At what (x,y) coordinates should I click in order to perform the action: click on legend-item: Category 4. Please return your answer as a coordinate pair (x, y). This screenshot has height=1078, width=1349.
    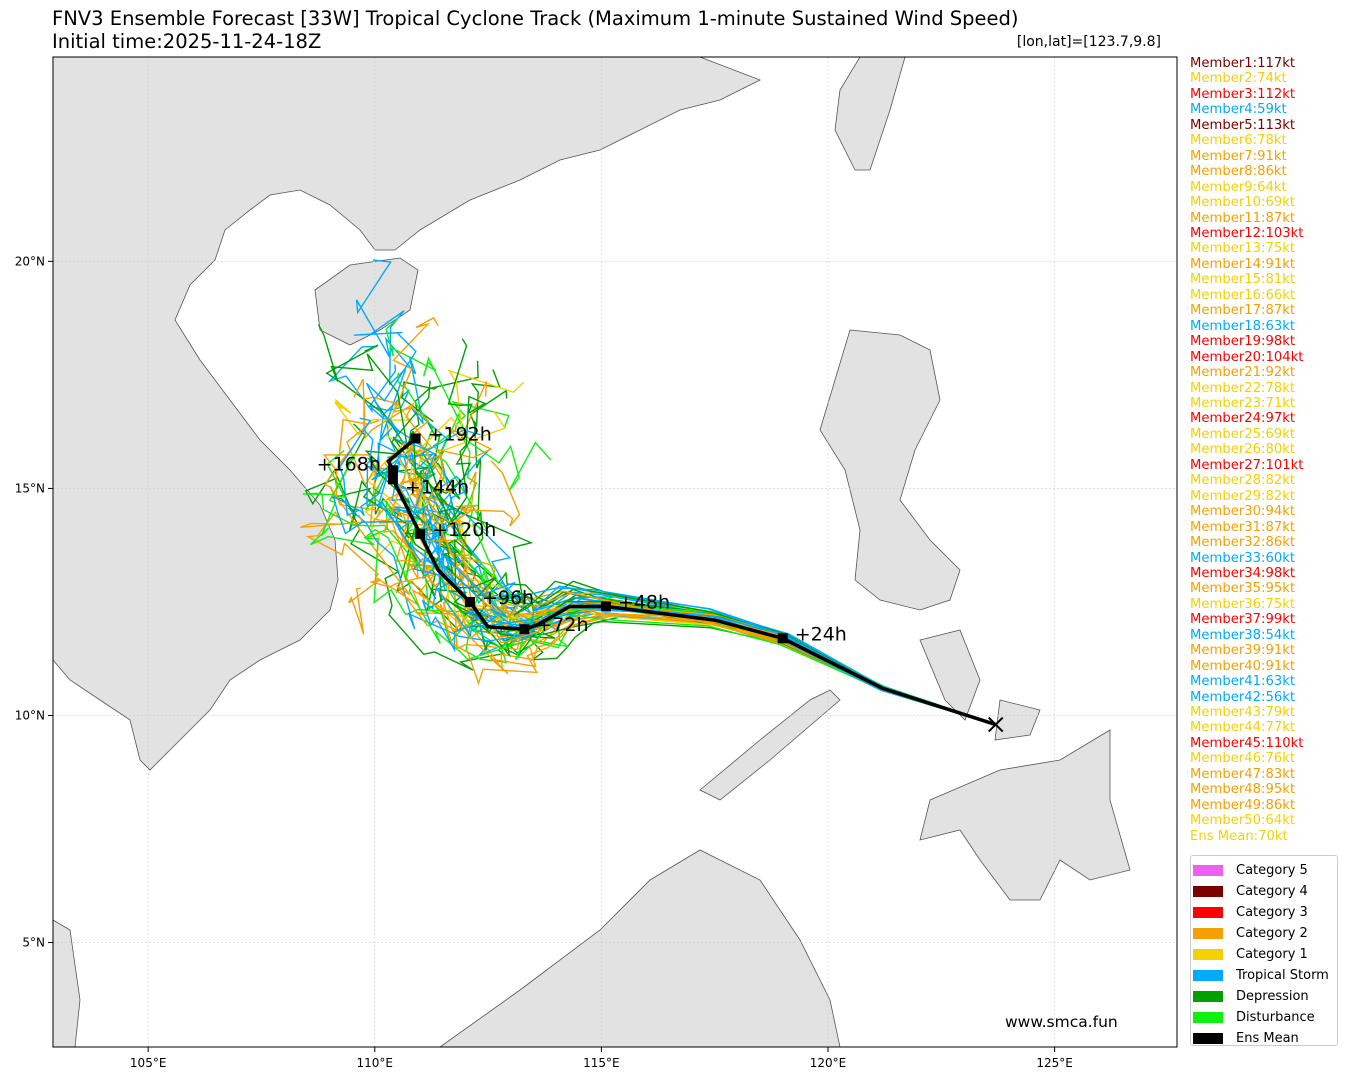
    Looking at the image, I should click on (1264, 891).